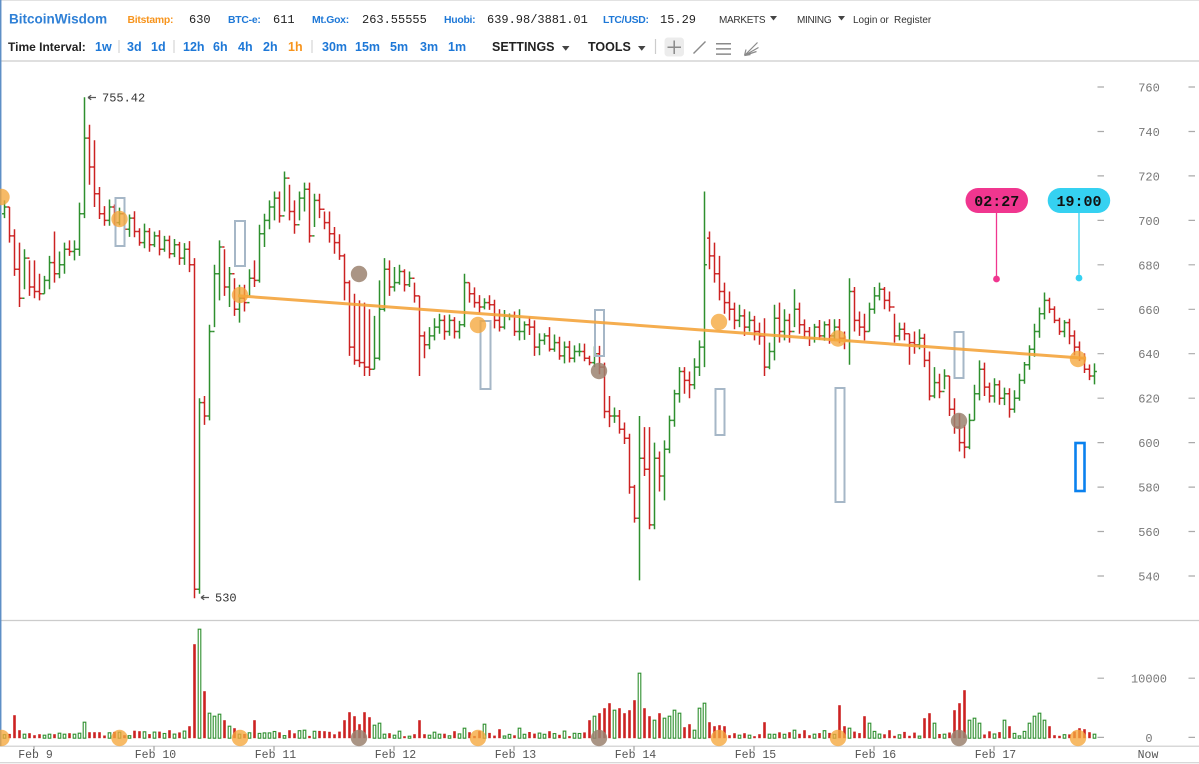  Describe the element at coordinates (865, 20) in the screenshot. I see `svg-text: Login` at that location.